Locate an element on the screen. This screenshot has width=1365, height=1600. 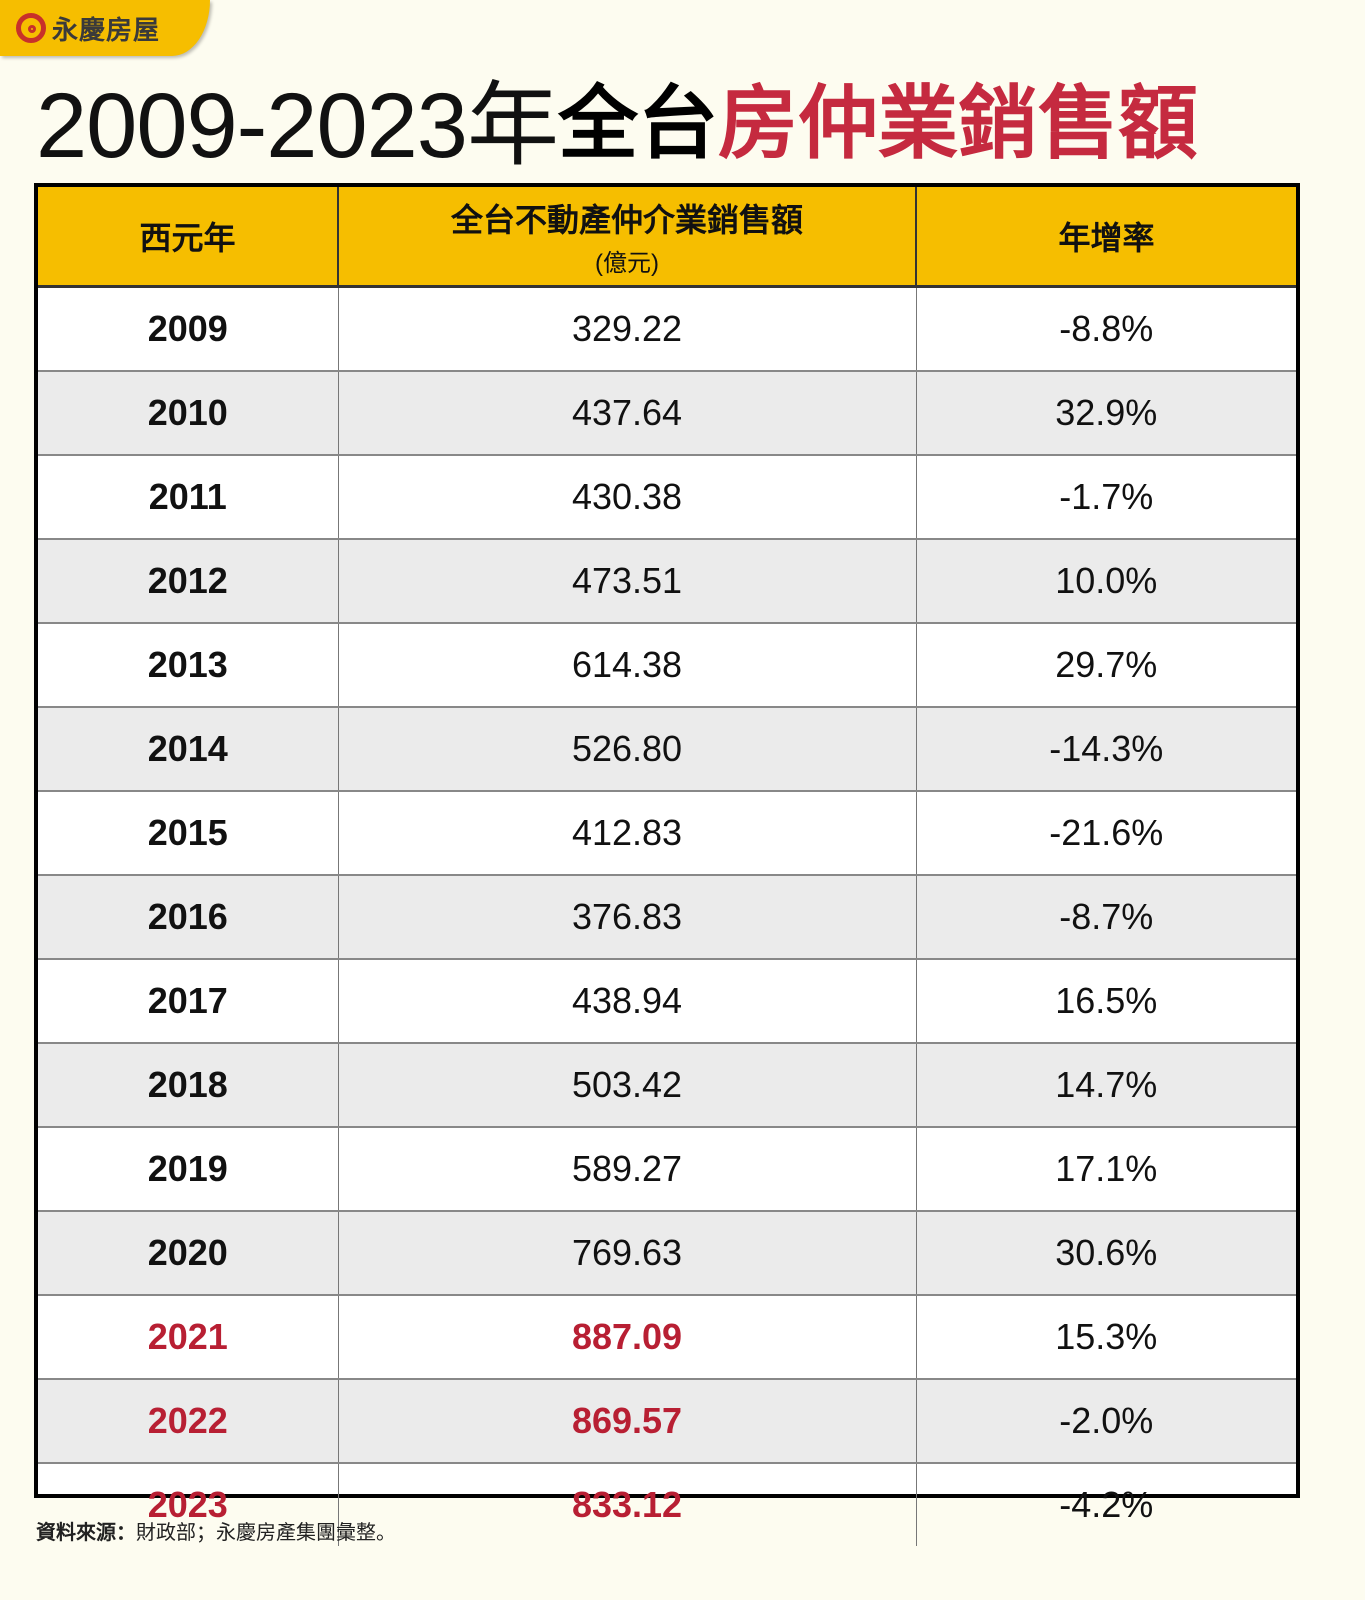
year-cell: 2016 is located at coordinates (188, 916).